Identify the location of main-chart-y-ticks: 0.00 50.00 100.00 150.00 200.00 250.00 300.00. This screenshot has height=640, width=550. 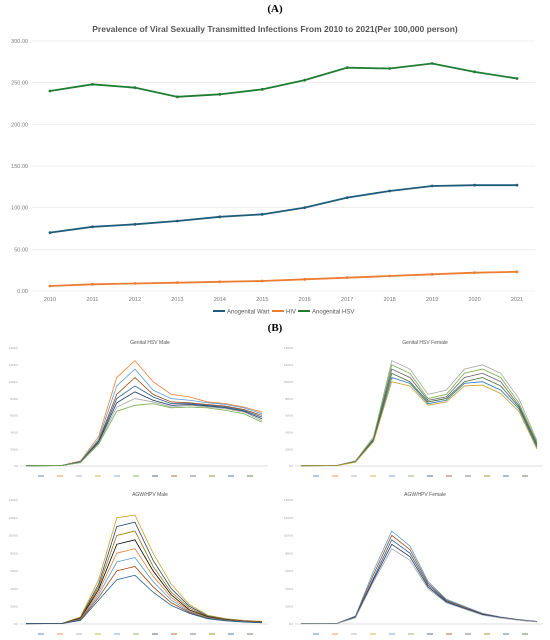
(19, 167).